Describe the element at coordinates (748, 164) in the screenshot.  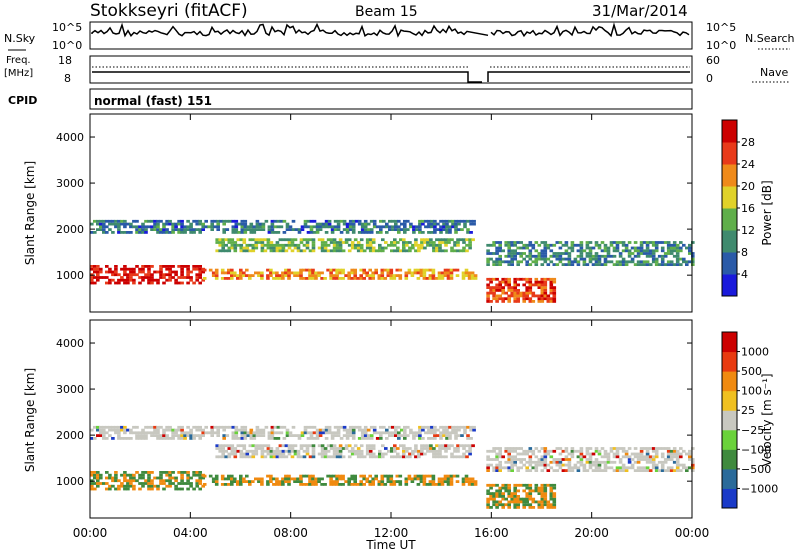
I see `colorbar-tick-label: 24` at that location.